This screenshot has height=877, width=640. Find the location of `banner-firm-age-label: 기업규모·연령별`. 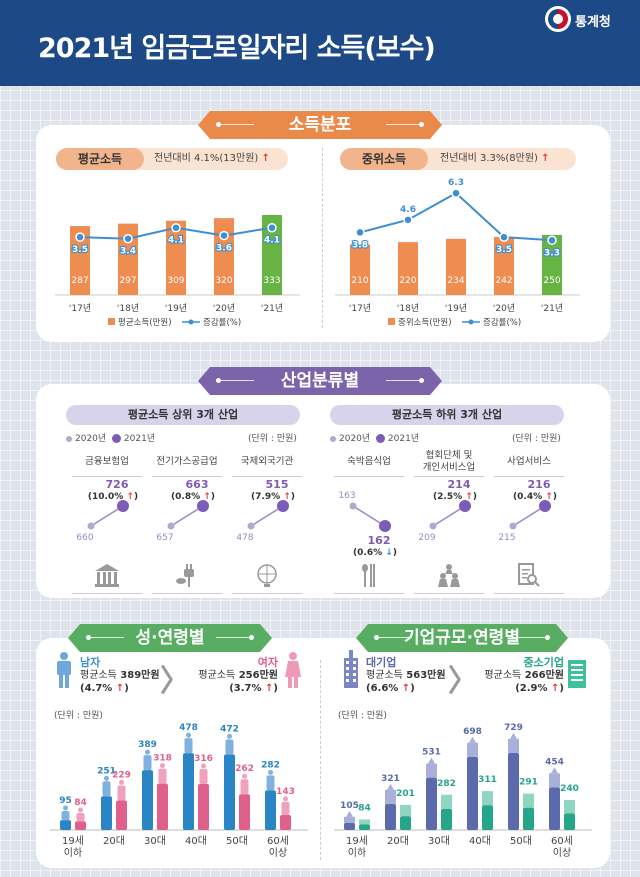

banner-firm-age-label: 기업규모·연령별 is located at coordinates (462, 638).